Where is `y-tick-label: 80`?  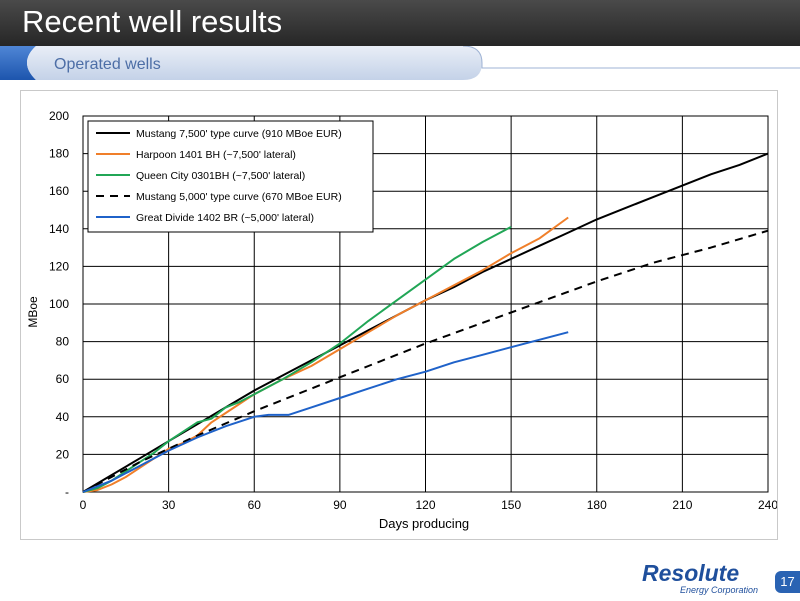
y-tick-label: 80 is located at coordinates (63, 342).